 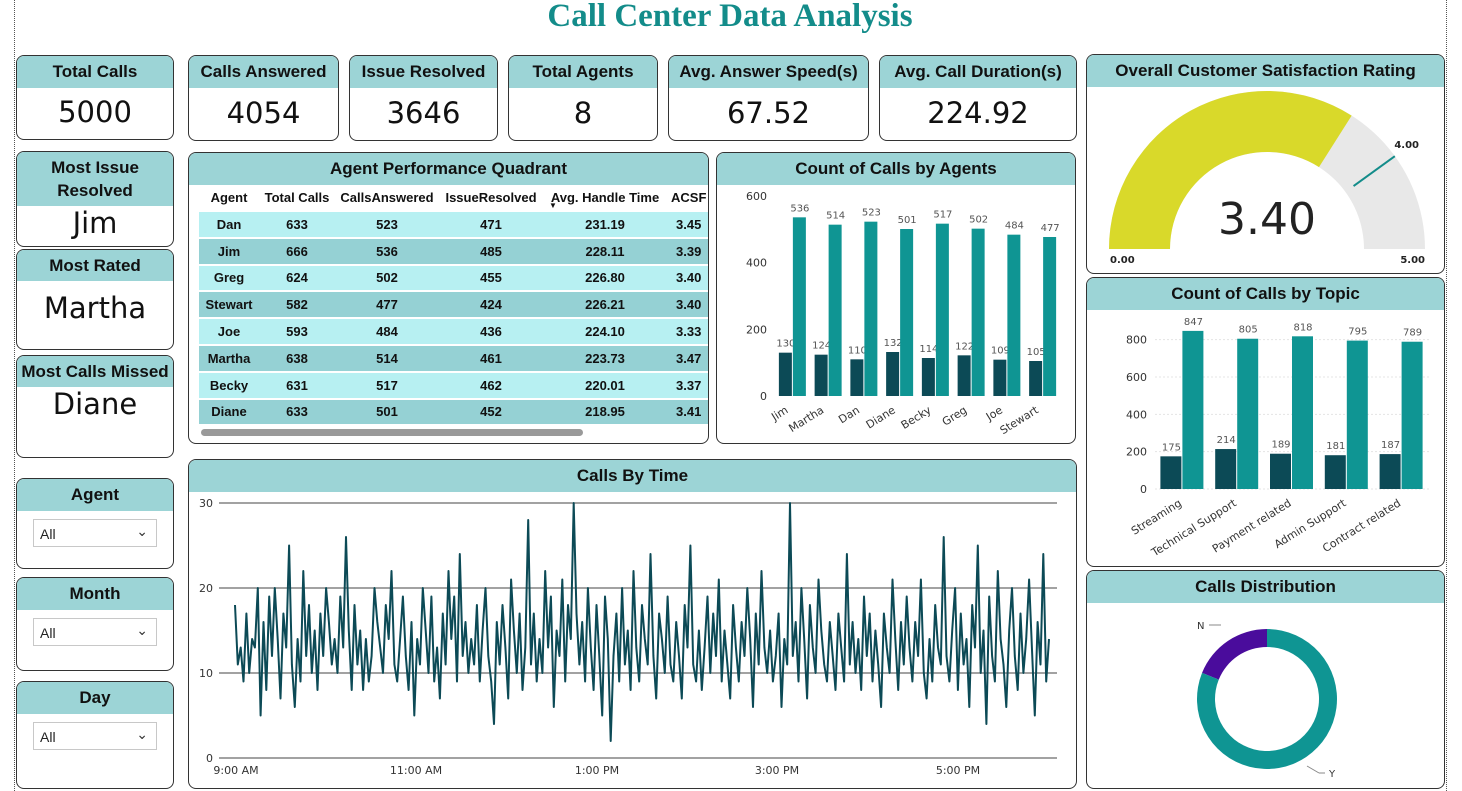 What do you see at coordinates (491, 305) in the screenshot?
I see `table-cell: 424` at bounding box center [491, 305].